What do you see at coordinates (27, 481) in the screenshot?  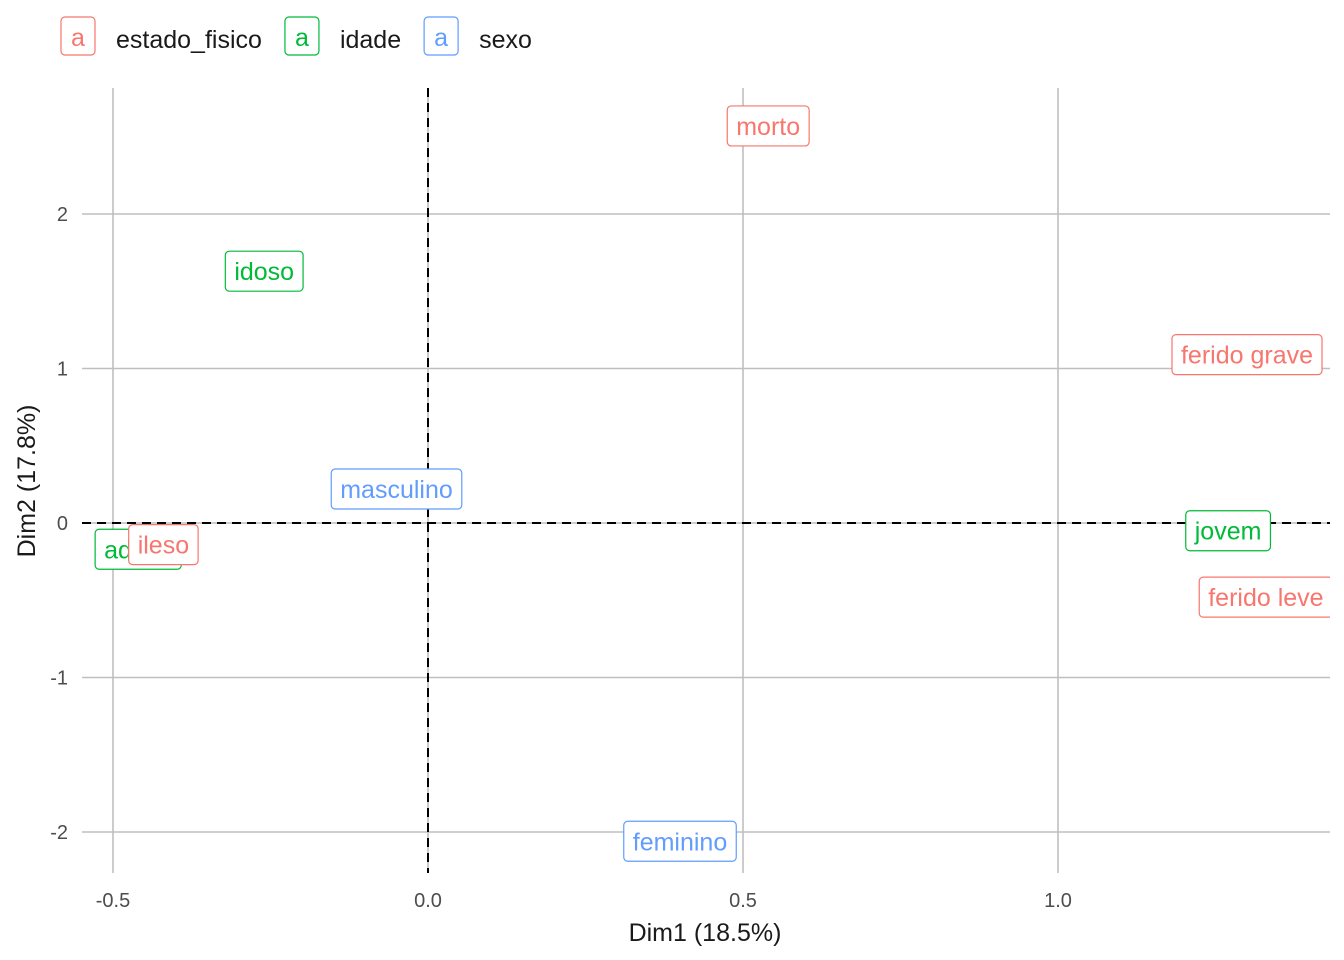 I see `y-axis-title: Dim2 (17.8%)` at bounding box center [27, 481].